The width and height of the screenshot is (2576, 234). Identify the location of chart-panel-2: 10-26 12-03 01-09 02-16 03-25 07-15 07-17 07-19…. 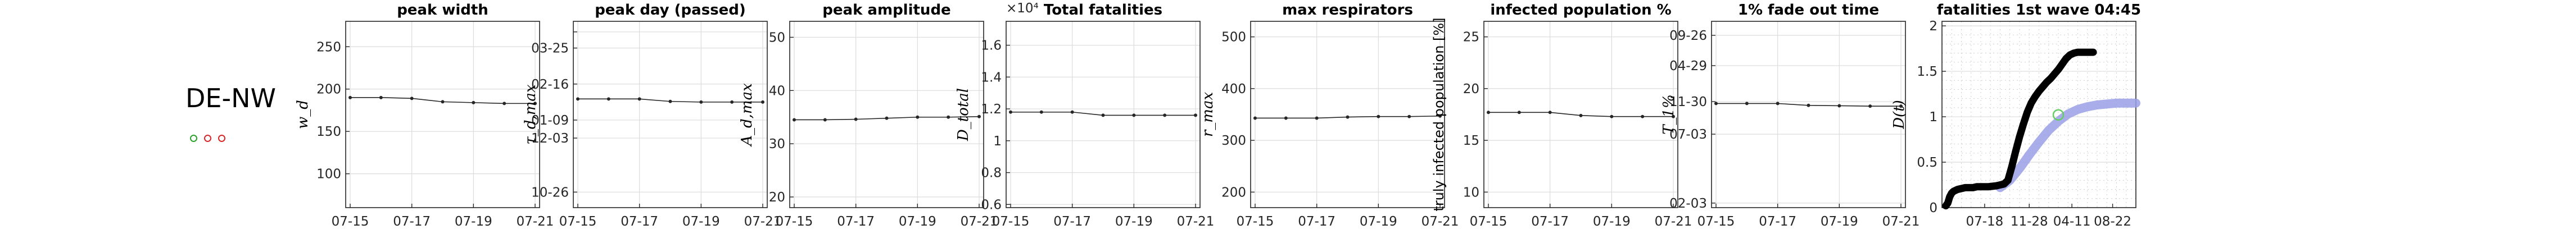
(651, 115).